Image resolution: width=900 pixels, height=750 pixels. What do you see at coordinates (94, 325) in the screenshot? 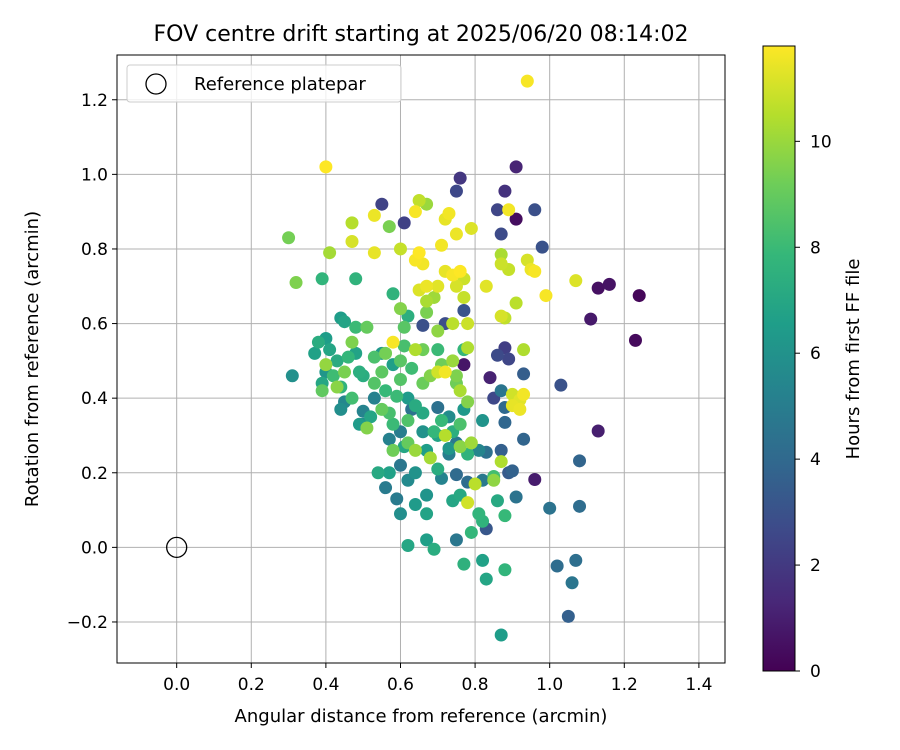
I see `y-tick-label: 0.6` at bounding box center [94, 325].